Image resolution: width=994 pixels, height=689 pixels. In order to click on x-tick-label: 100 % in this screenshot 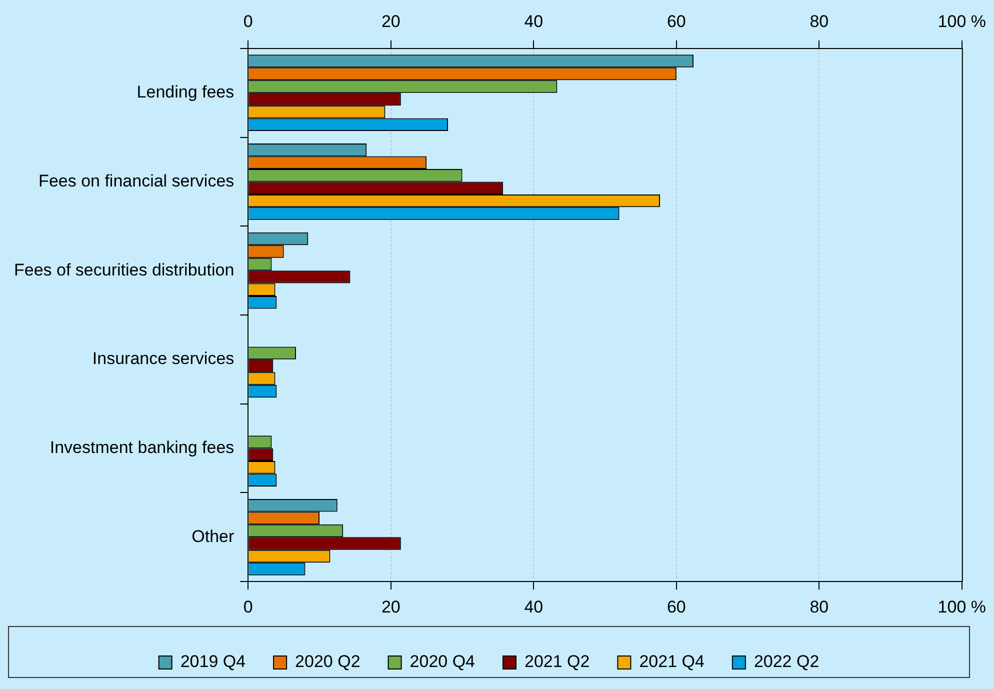, I will do `click(962, 21)`.